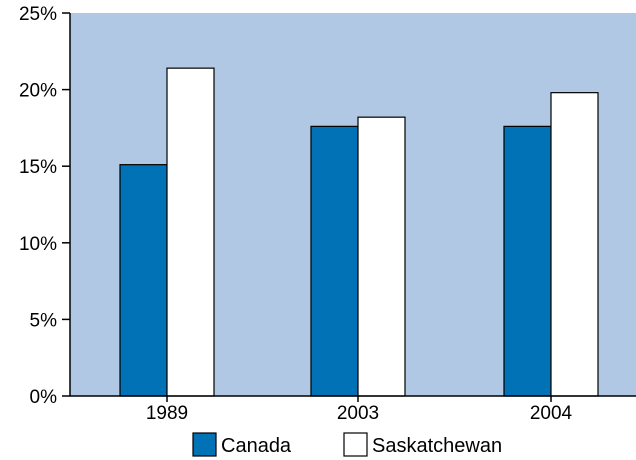 This screenshot has height=460, width=636. What do you see at coordinates (190, 232) in the screenshot?
I see `bar-saskatchewan-1989` at bounding box center [190, 232].